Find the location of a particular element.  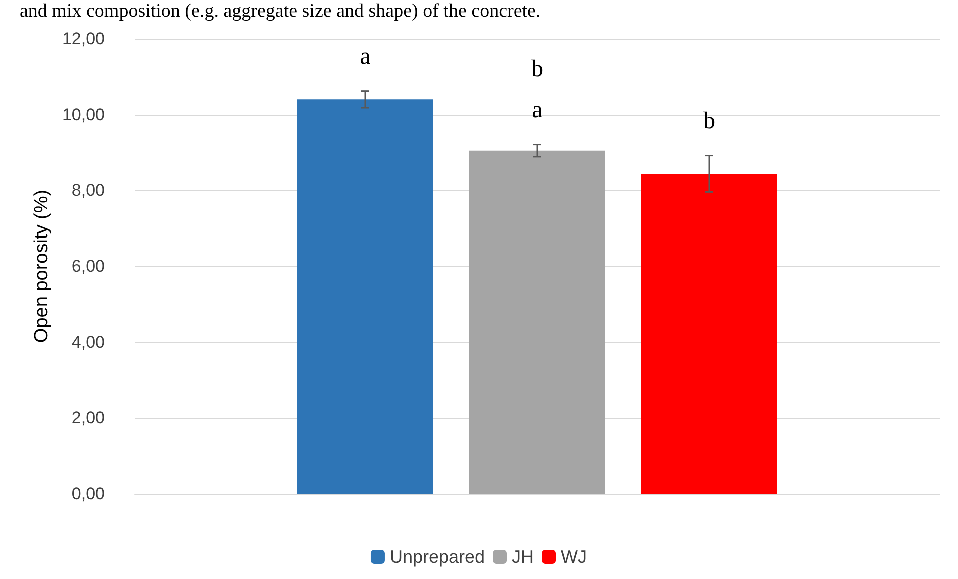

data-label: b is located at coordinates (710, 121).